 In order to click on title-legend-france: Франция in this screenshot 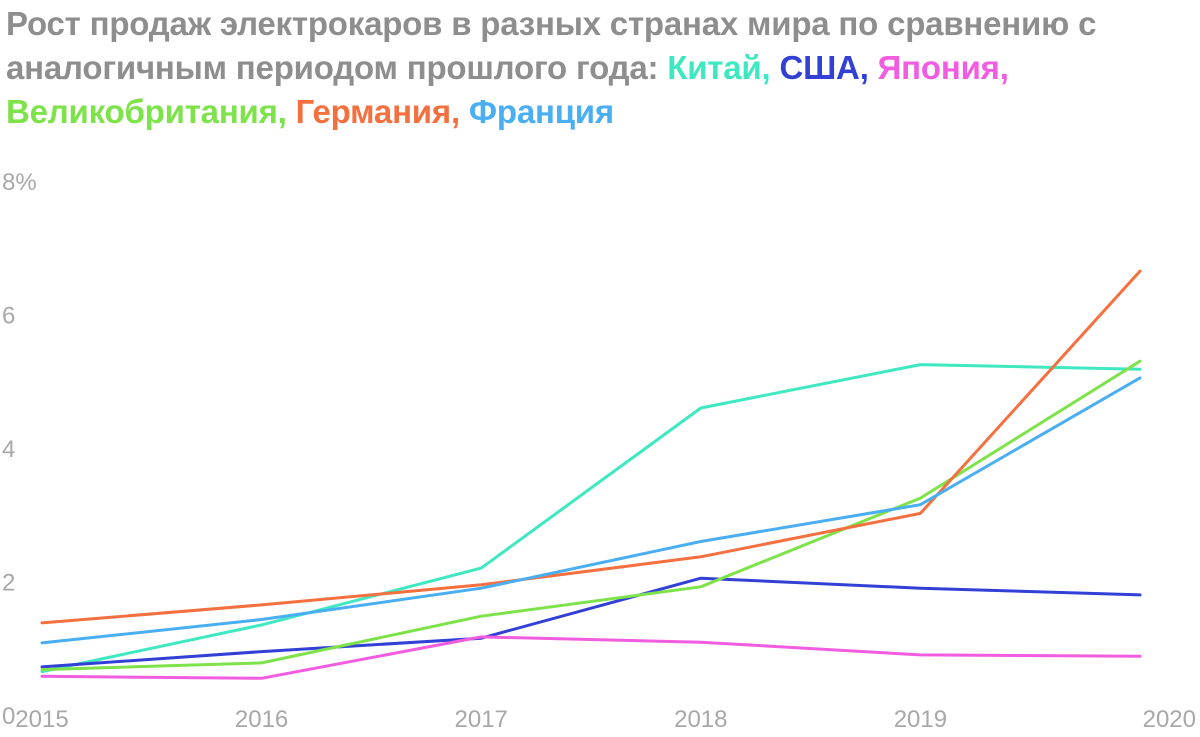, I will do `click(541, 111)`.